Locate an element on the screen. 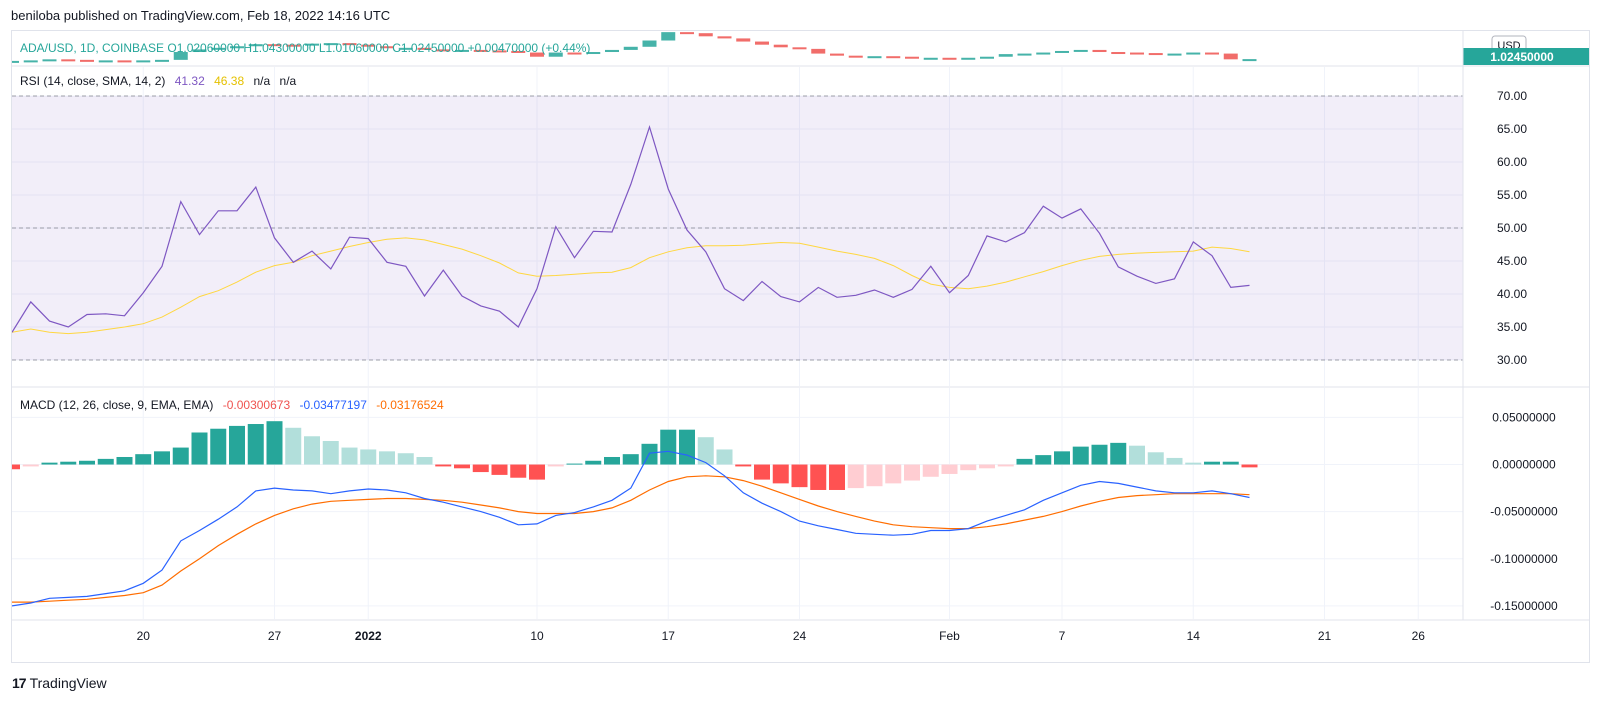 The height and width of the screenshot is (703, 1600). rsi-tick-label: 65.00 is located at coordinates (1512, 129).